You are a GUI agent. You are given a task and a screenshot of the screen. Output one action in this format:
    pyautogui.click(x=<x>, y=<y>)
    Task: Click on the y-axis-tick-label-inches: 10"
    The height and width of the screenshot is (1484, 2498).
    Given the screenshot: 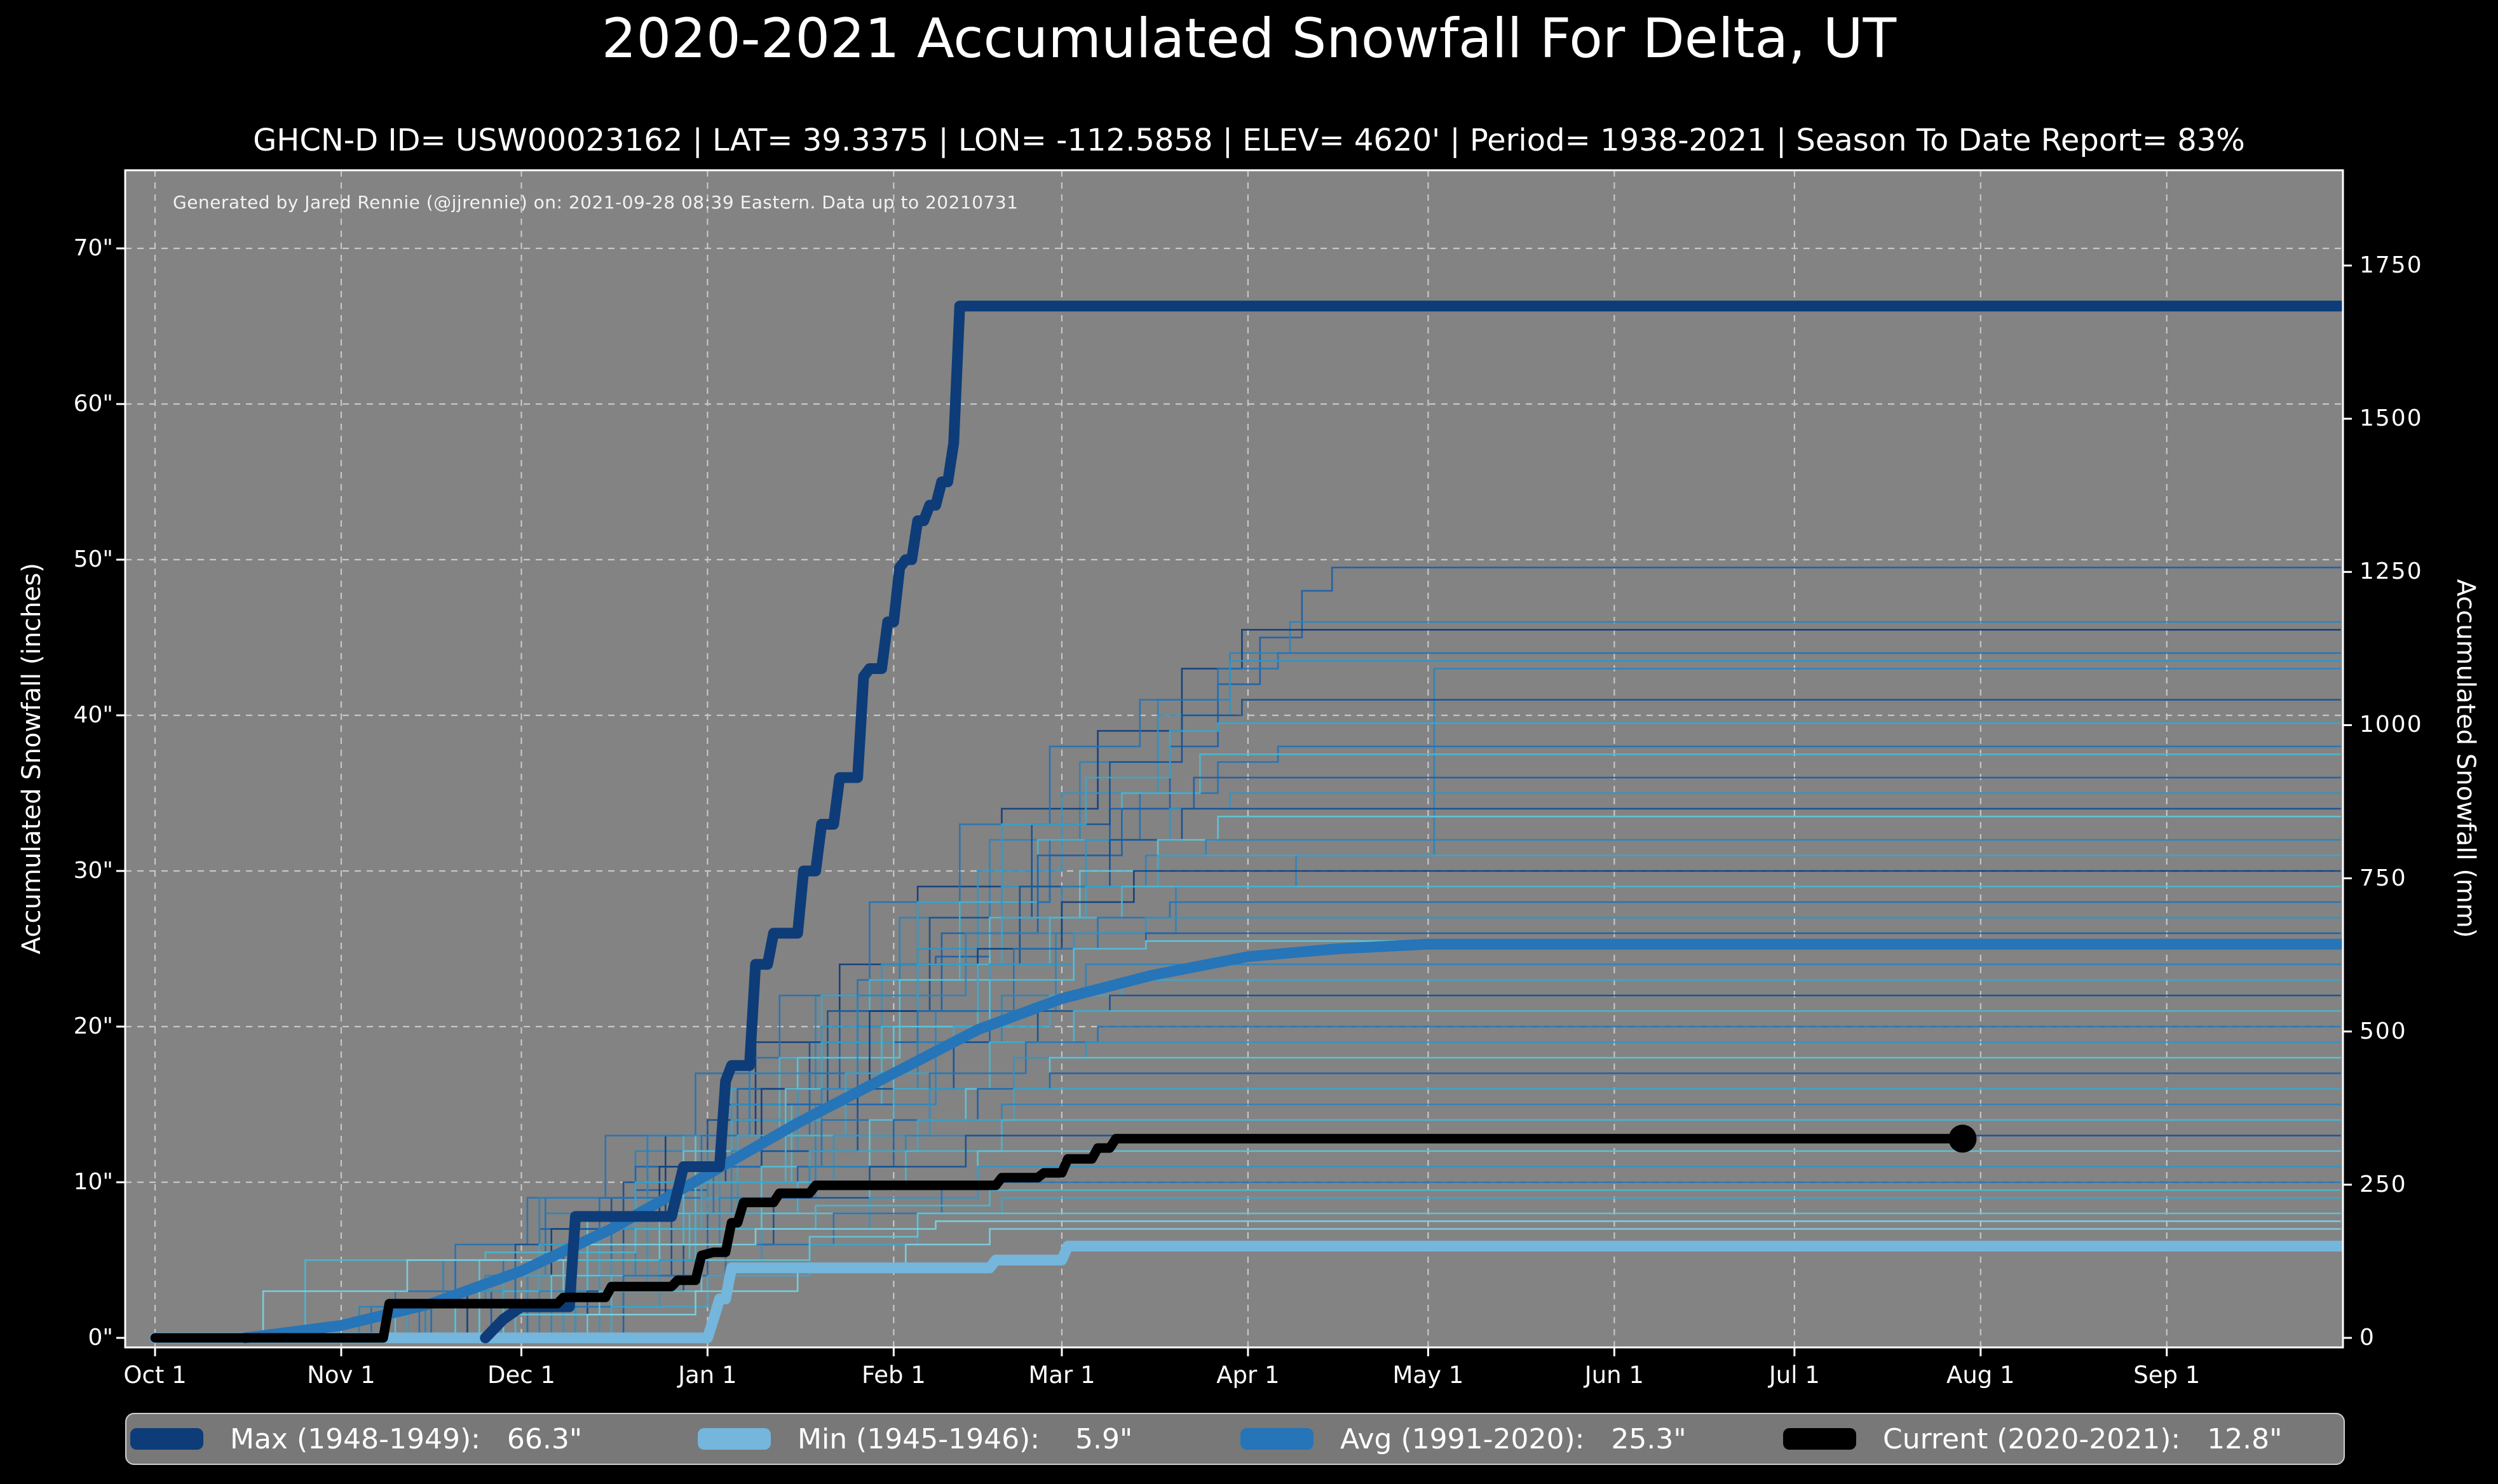 What is the action you would take?
    pyautogui.click(x=93, y=1182)
    